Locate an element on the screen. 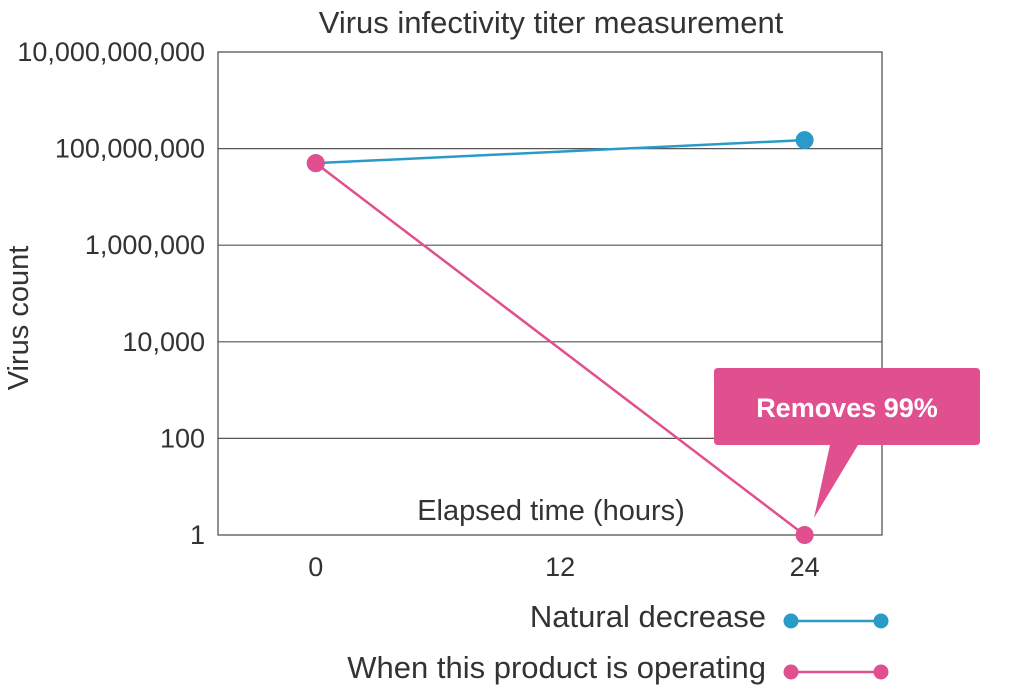  callout-removes-99: Removes 99% is located at coordinates (847, 443).